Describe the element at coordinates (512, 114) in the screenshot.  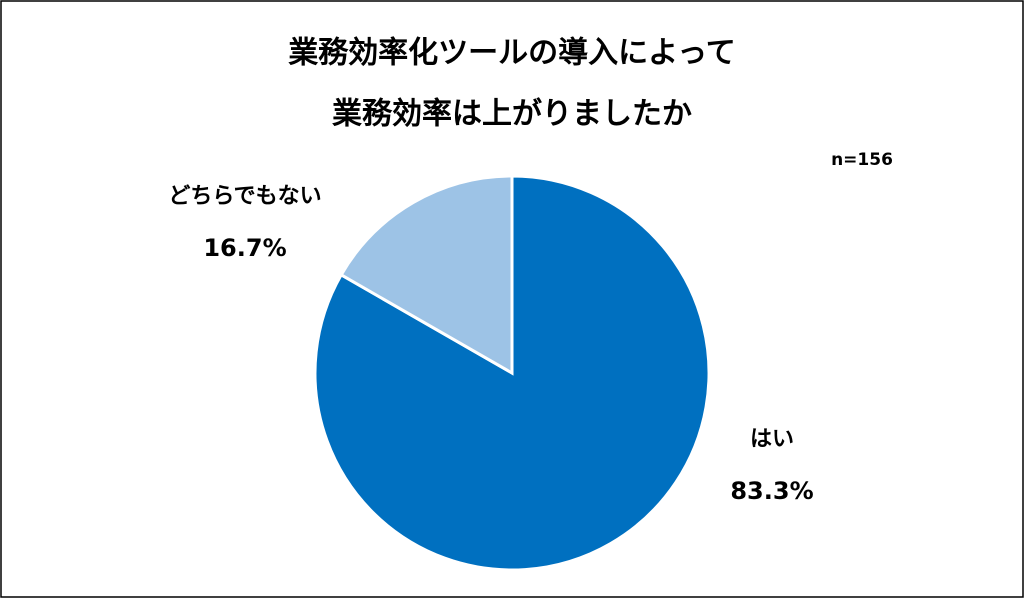
I see `chart-title: 業務効率は上がりましたか` at that location.